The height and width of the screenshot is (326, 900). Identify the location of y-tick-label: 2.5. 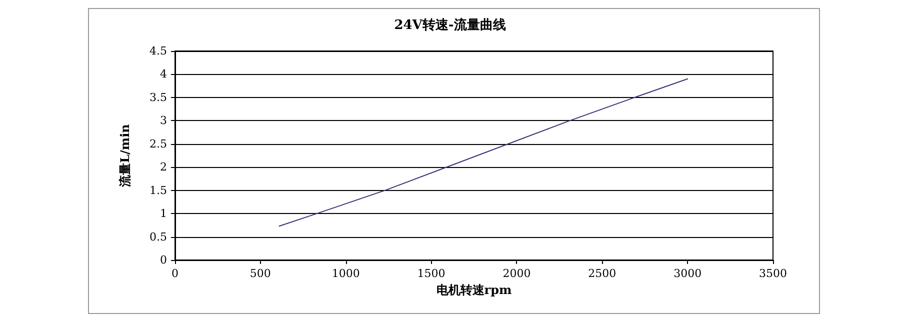
(158, 143).